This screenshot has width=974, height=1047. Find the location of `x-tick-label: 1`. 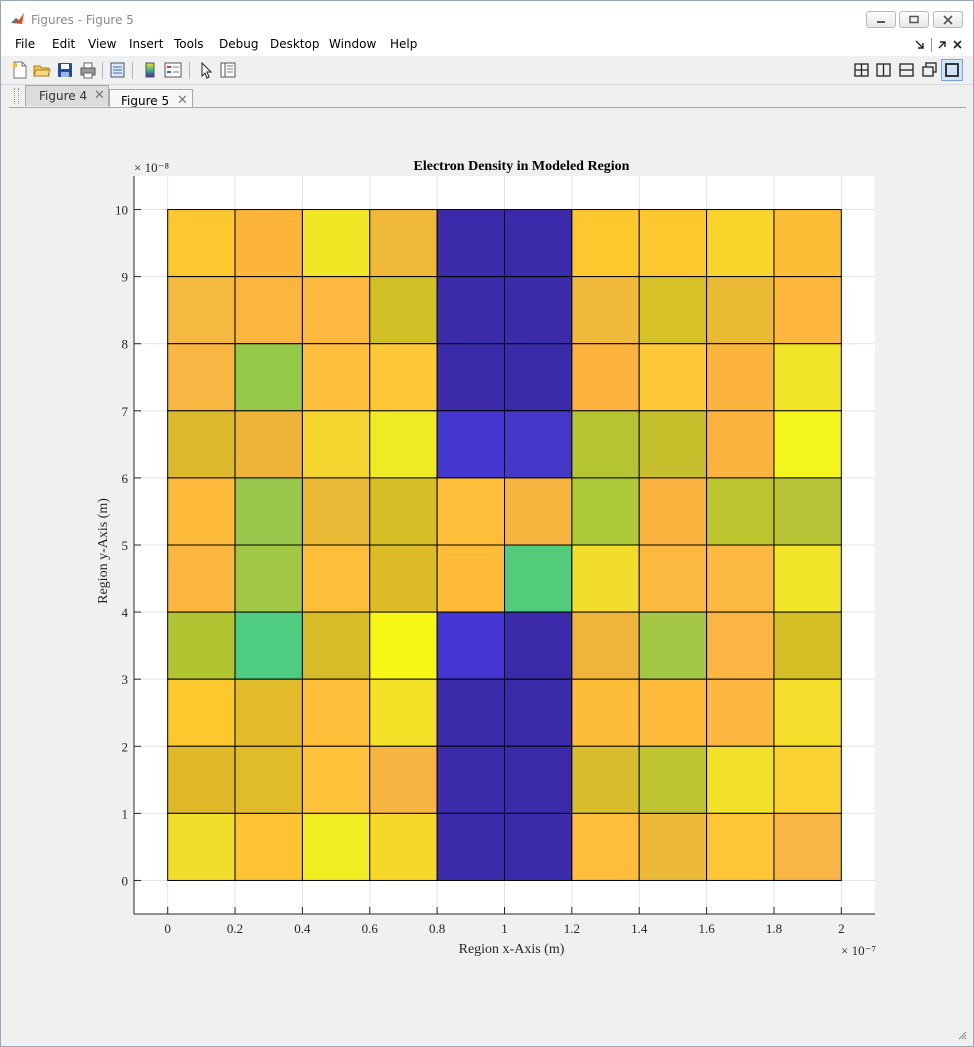

x-tick-label: 1 is located at coordinates (504, 928).